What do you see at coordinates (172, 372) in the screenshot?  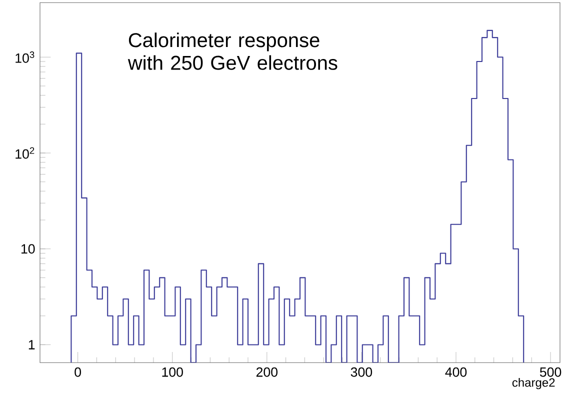 I see `x-tick-label: 100` at bounding box center [172, 372].